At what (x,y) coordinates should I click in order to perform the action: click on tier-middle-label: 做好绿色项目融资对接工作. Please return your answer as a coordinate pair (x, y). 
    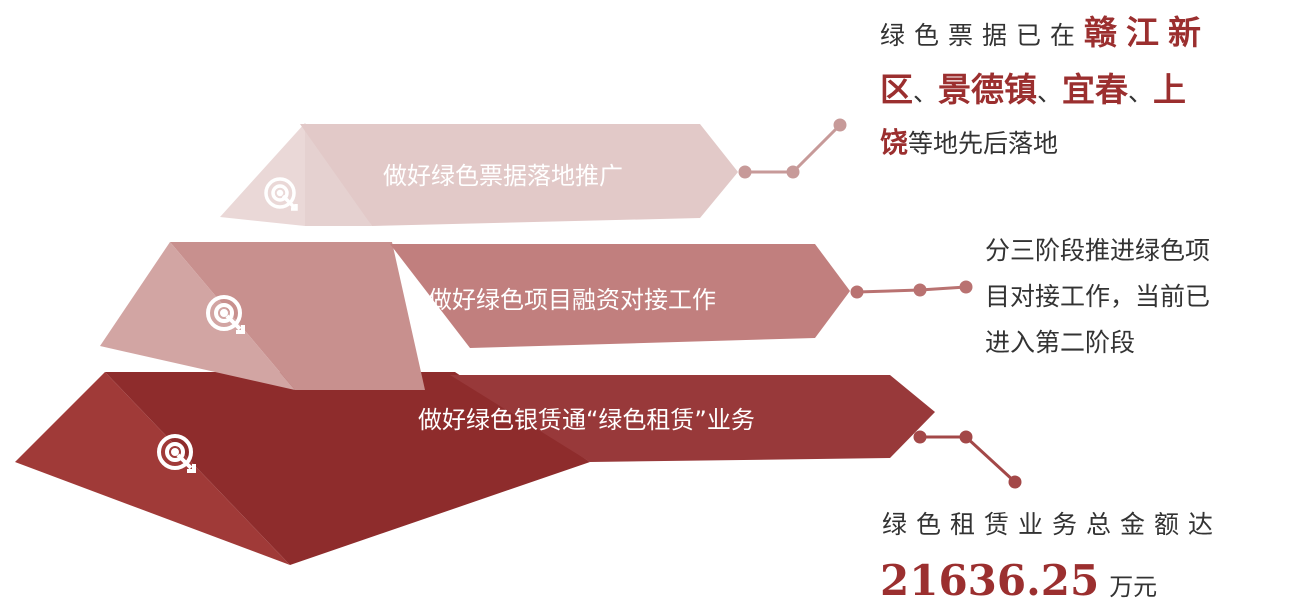
    Looking at the image, I should click on (572, 300).